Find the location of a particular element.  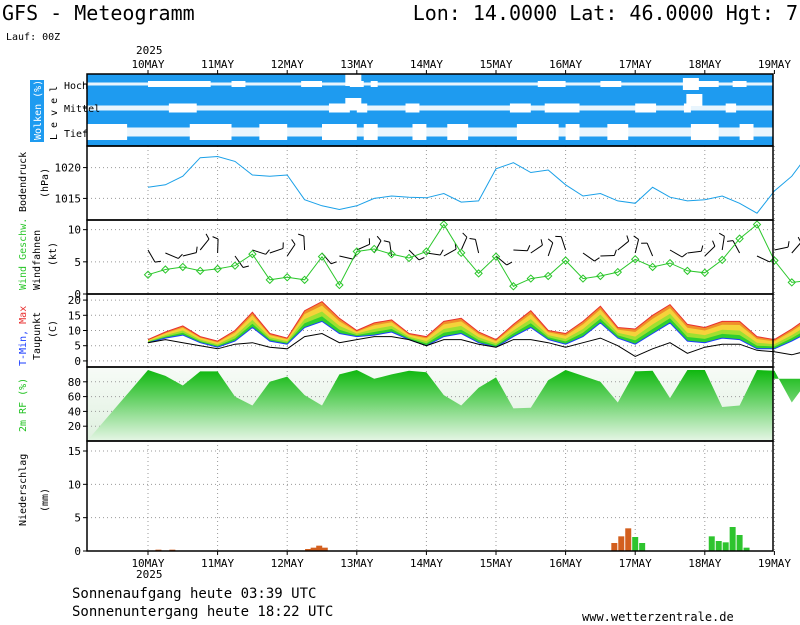

day-label-bottom: 13MAY is located at coordinates (356, 563).